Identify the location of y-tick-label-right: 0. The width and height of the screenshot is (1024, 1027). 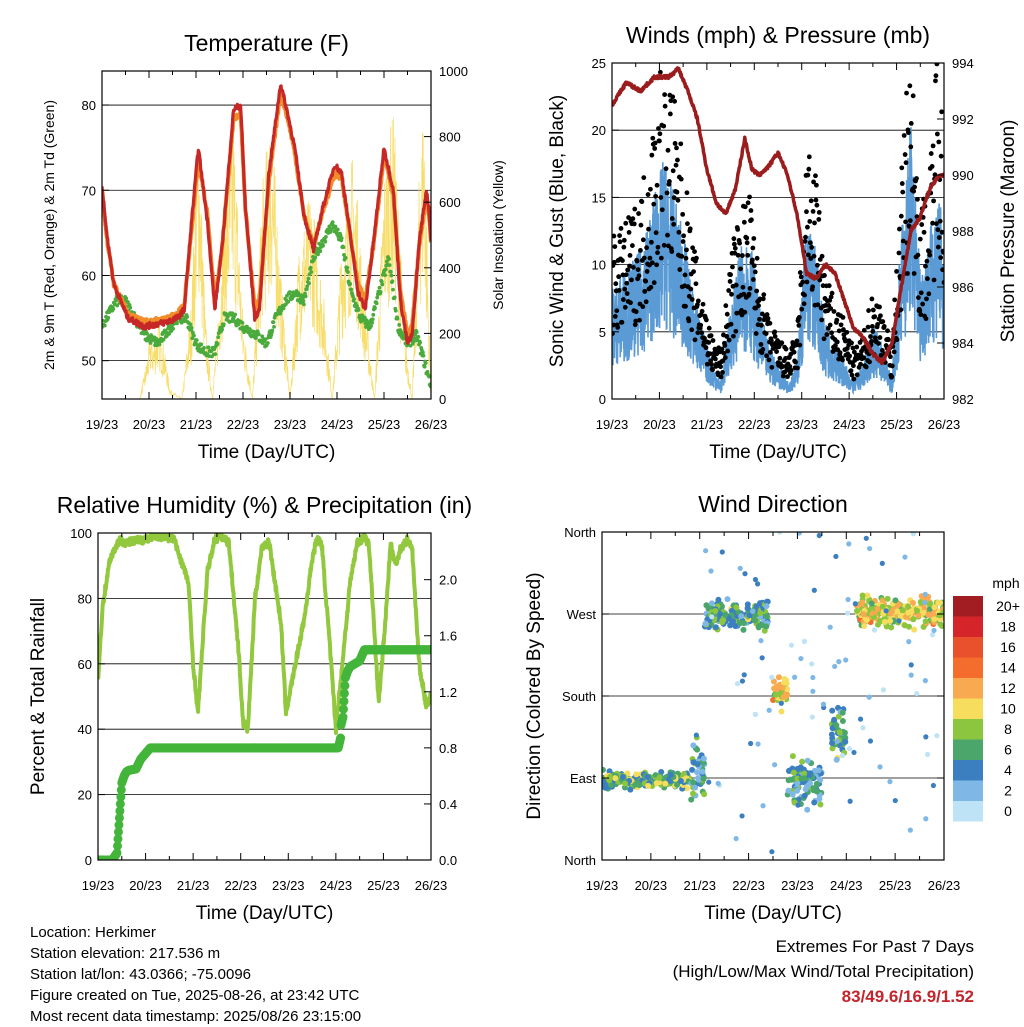
(442, 399).